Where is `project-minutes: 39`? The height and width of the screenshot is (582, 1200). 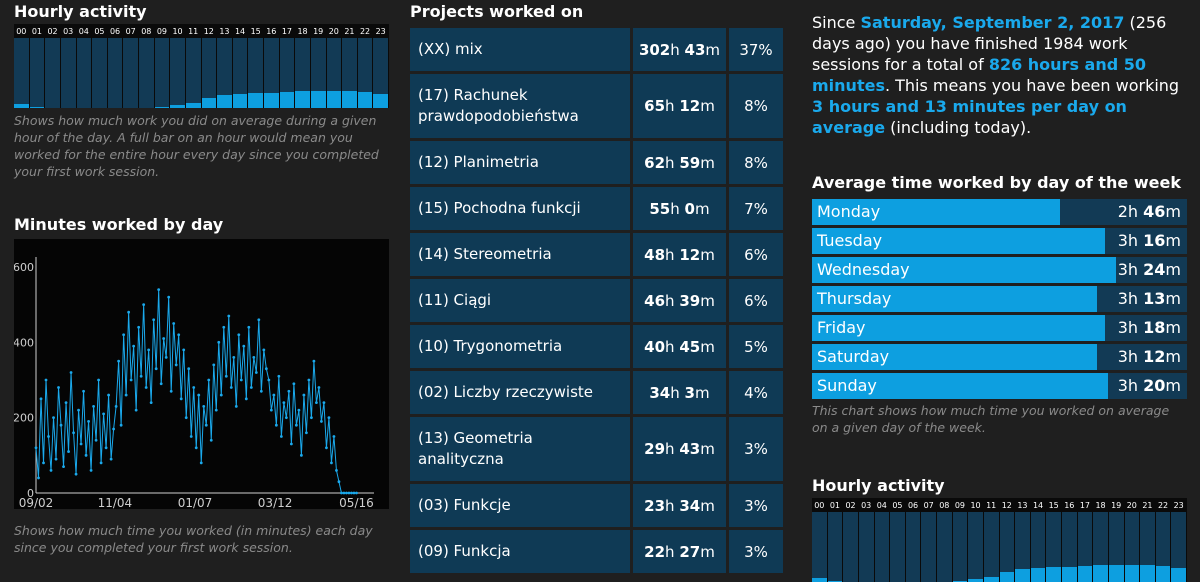
project-minutes: 39 is located at coordinates (689, 301).